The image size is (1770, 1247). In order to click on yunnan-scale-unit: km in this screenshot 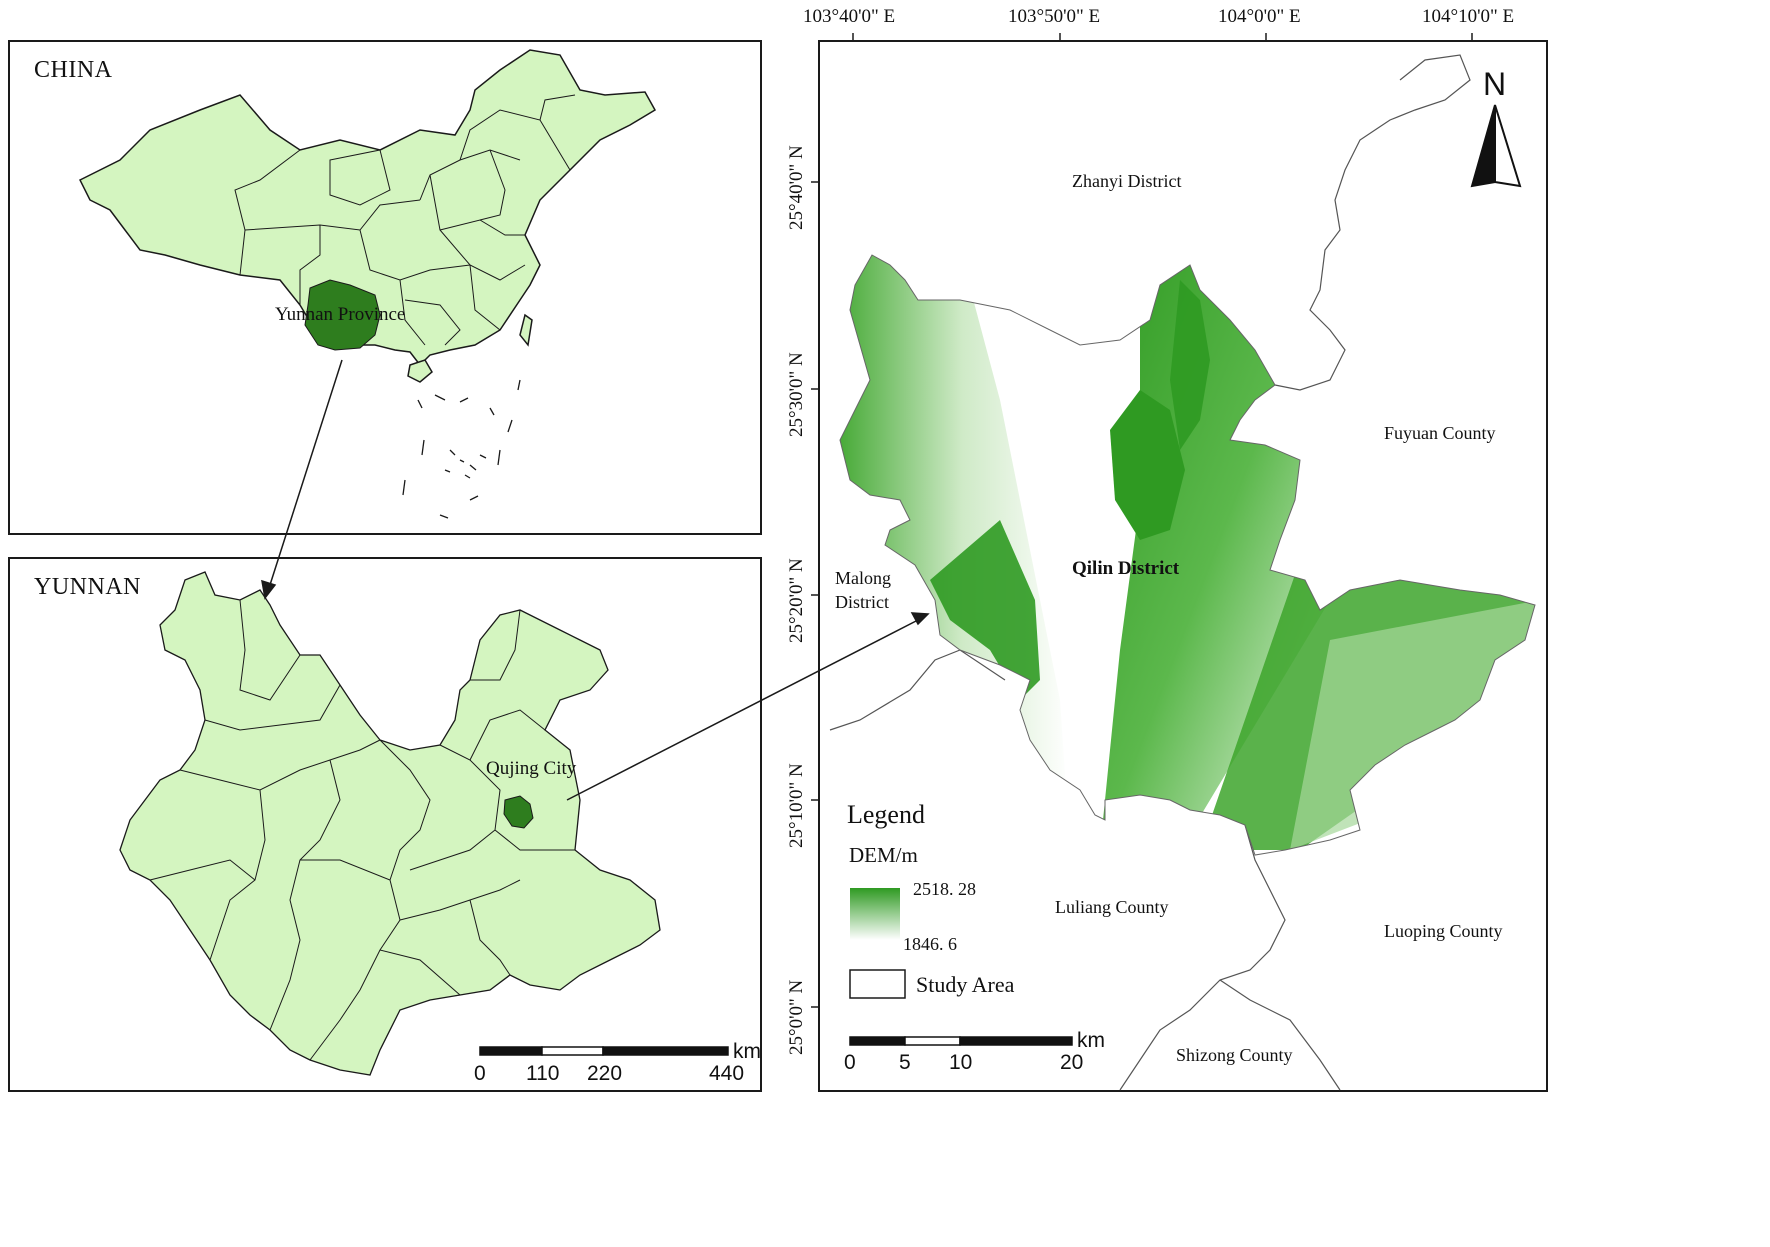, I will do `click(747, 1051)`.